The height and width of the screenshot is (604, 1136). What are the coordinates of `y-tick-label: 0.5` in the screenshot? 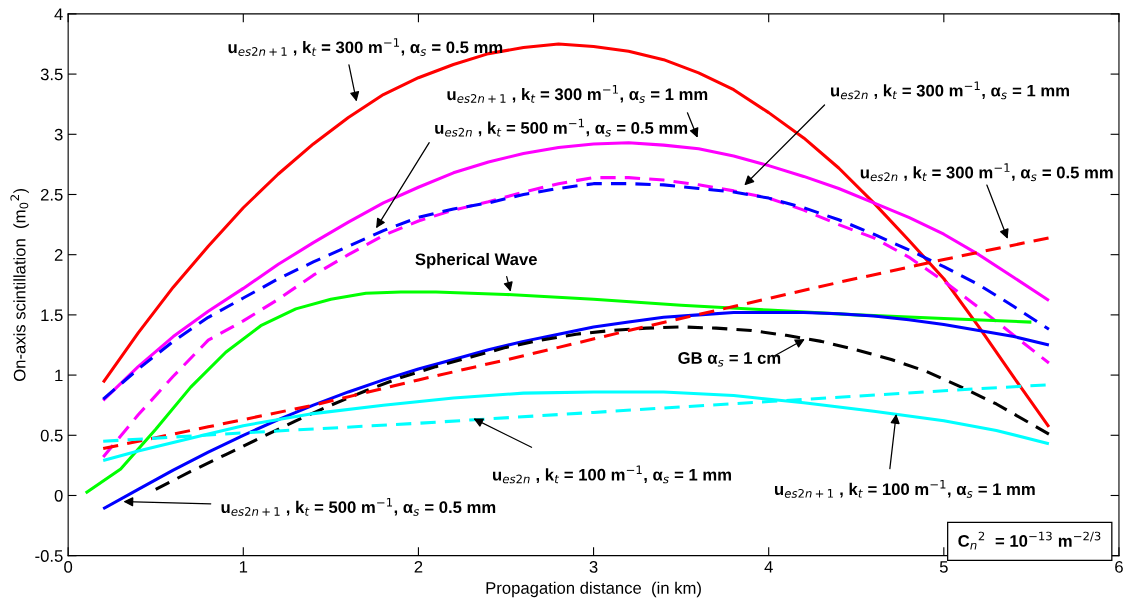 It's located at (51, 435).